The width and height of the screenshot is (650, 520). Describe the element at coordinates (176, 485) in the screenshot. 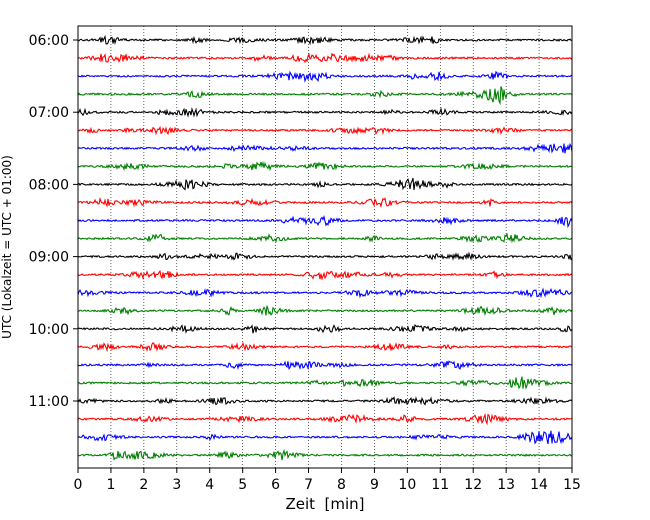

I see `x-tick-label: 3` at that location.